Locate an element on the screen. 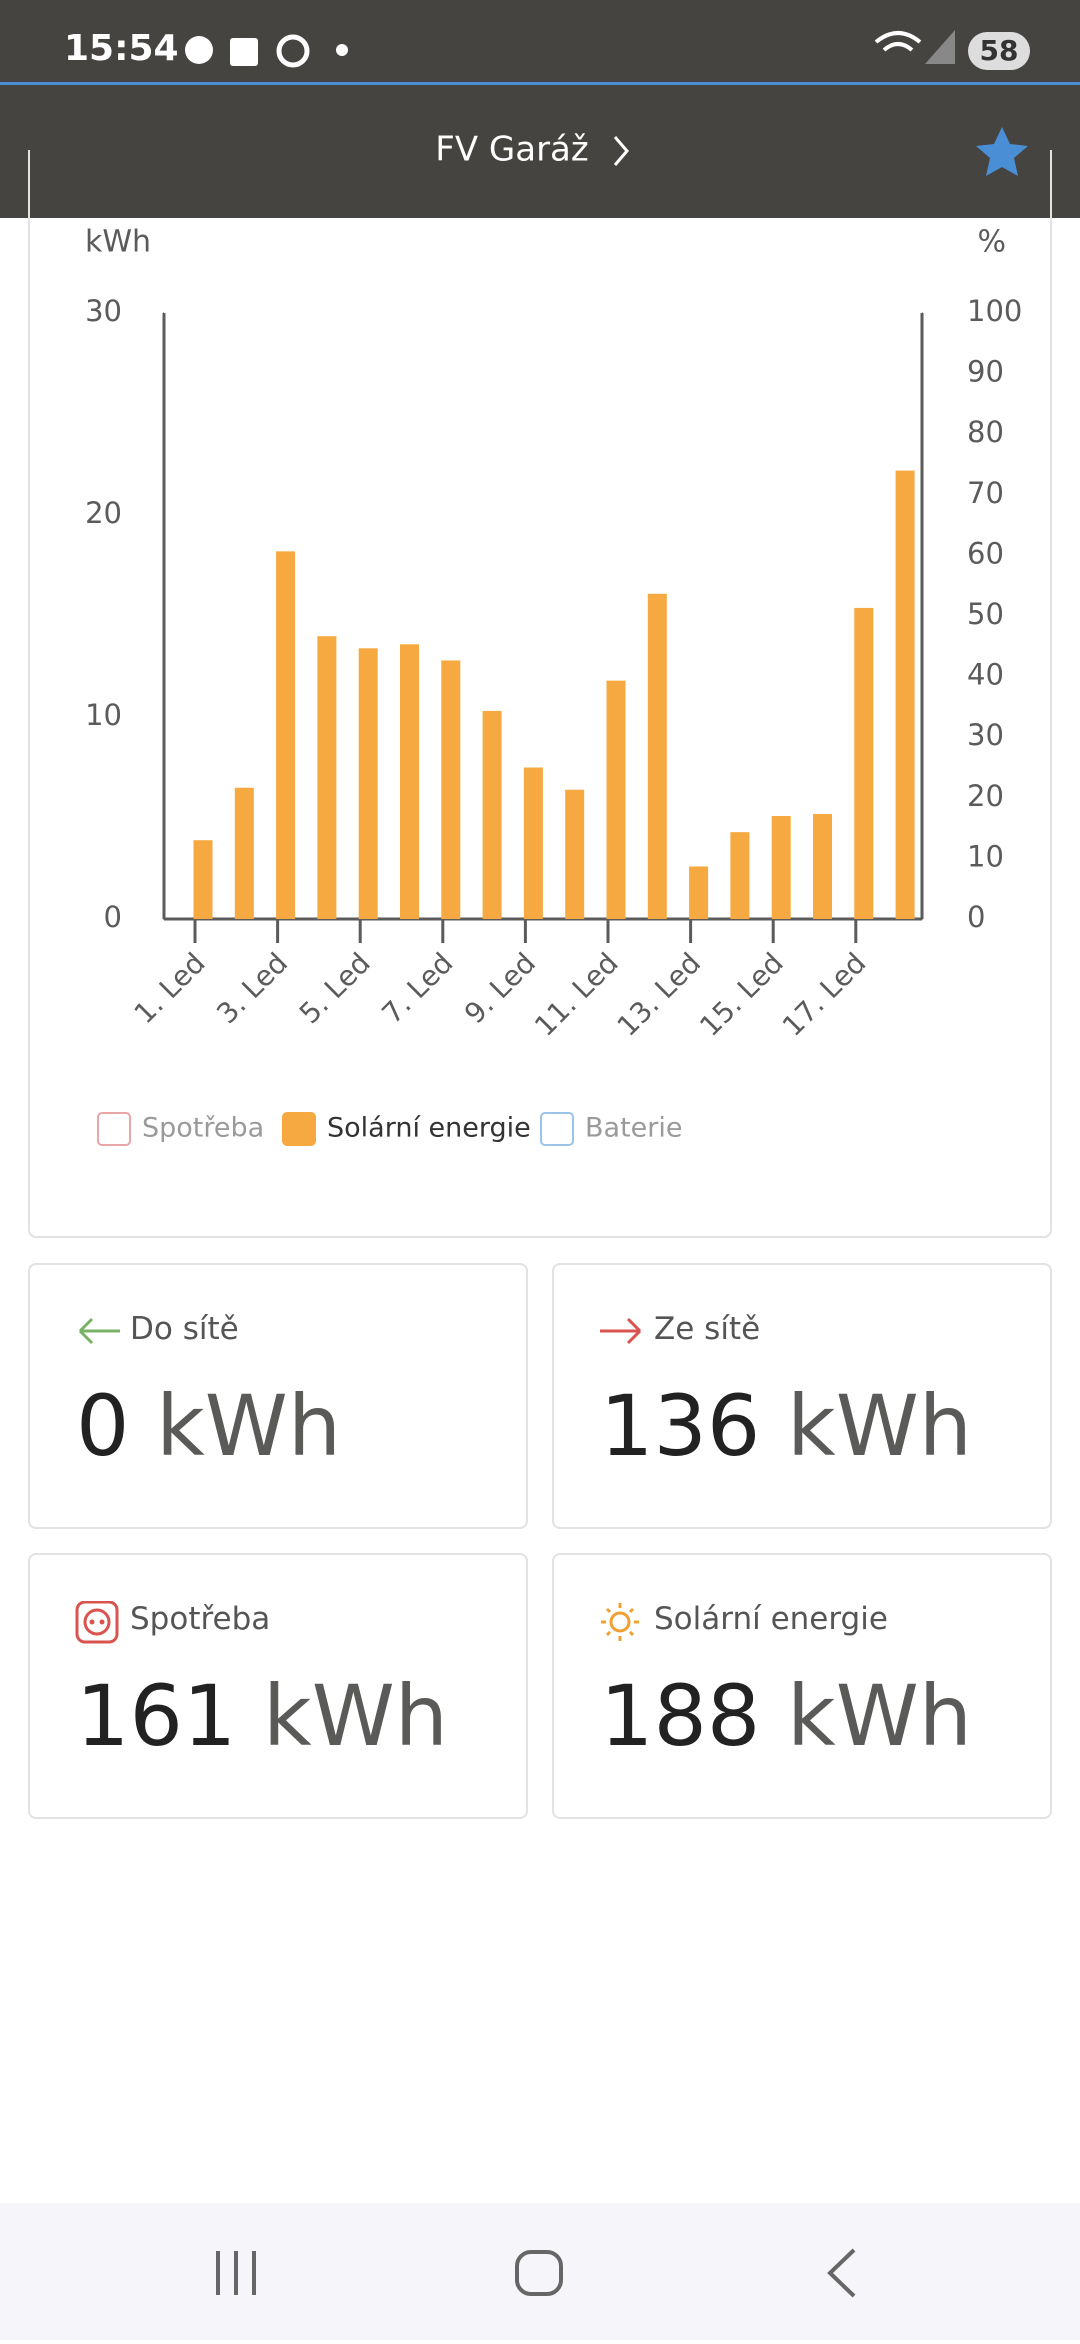 This screenshot has width=1080, height=2344. card-value-row: 0 kWh is located at coordinates (208, 1426).